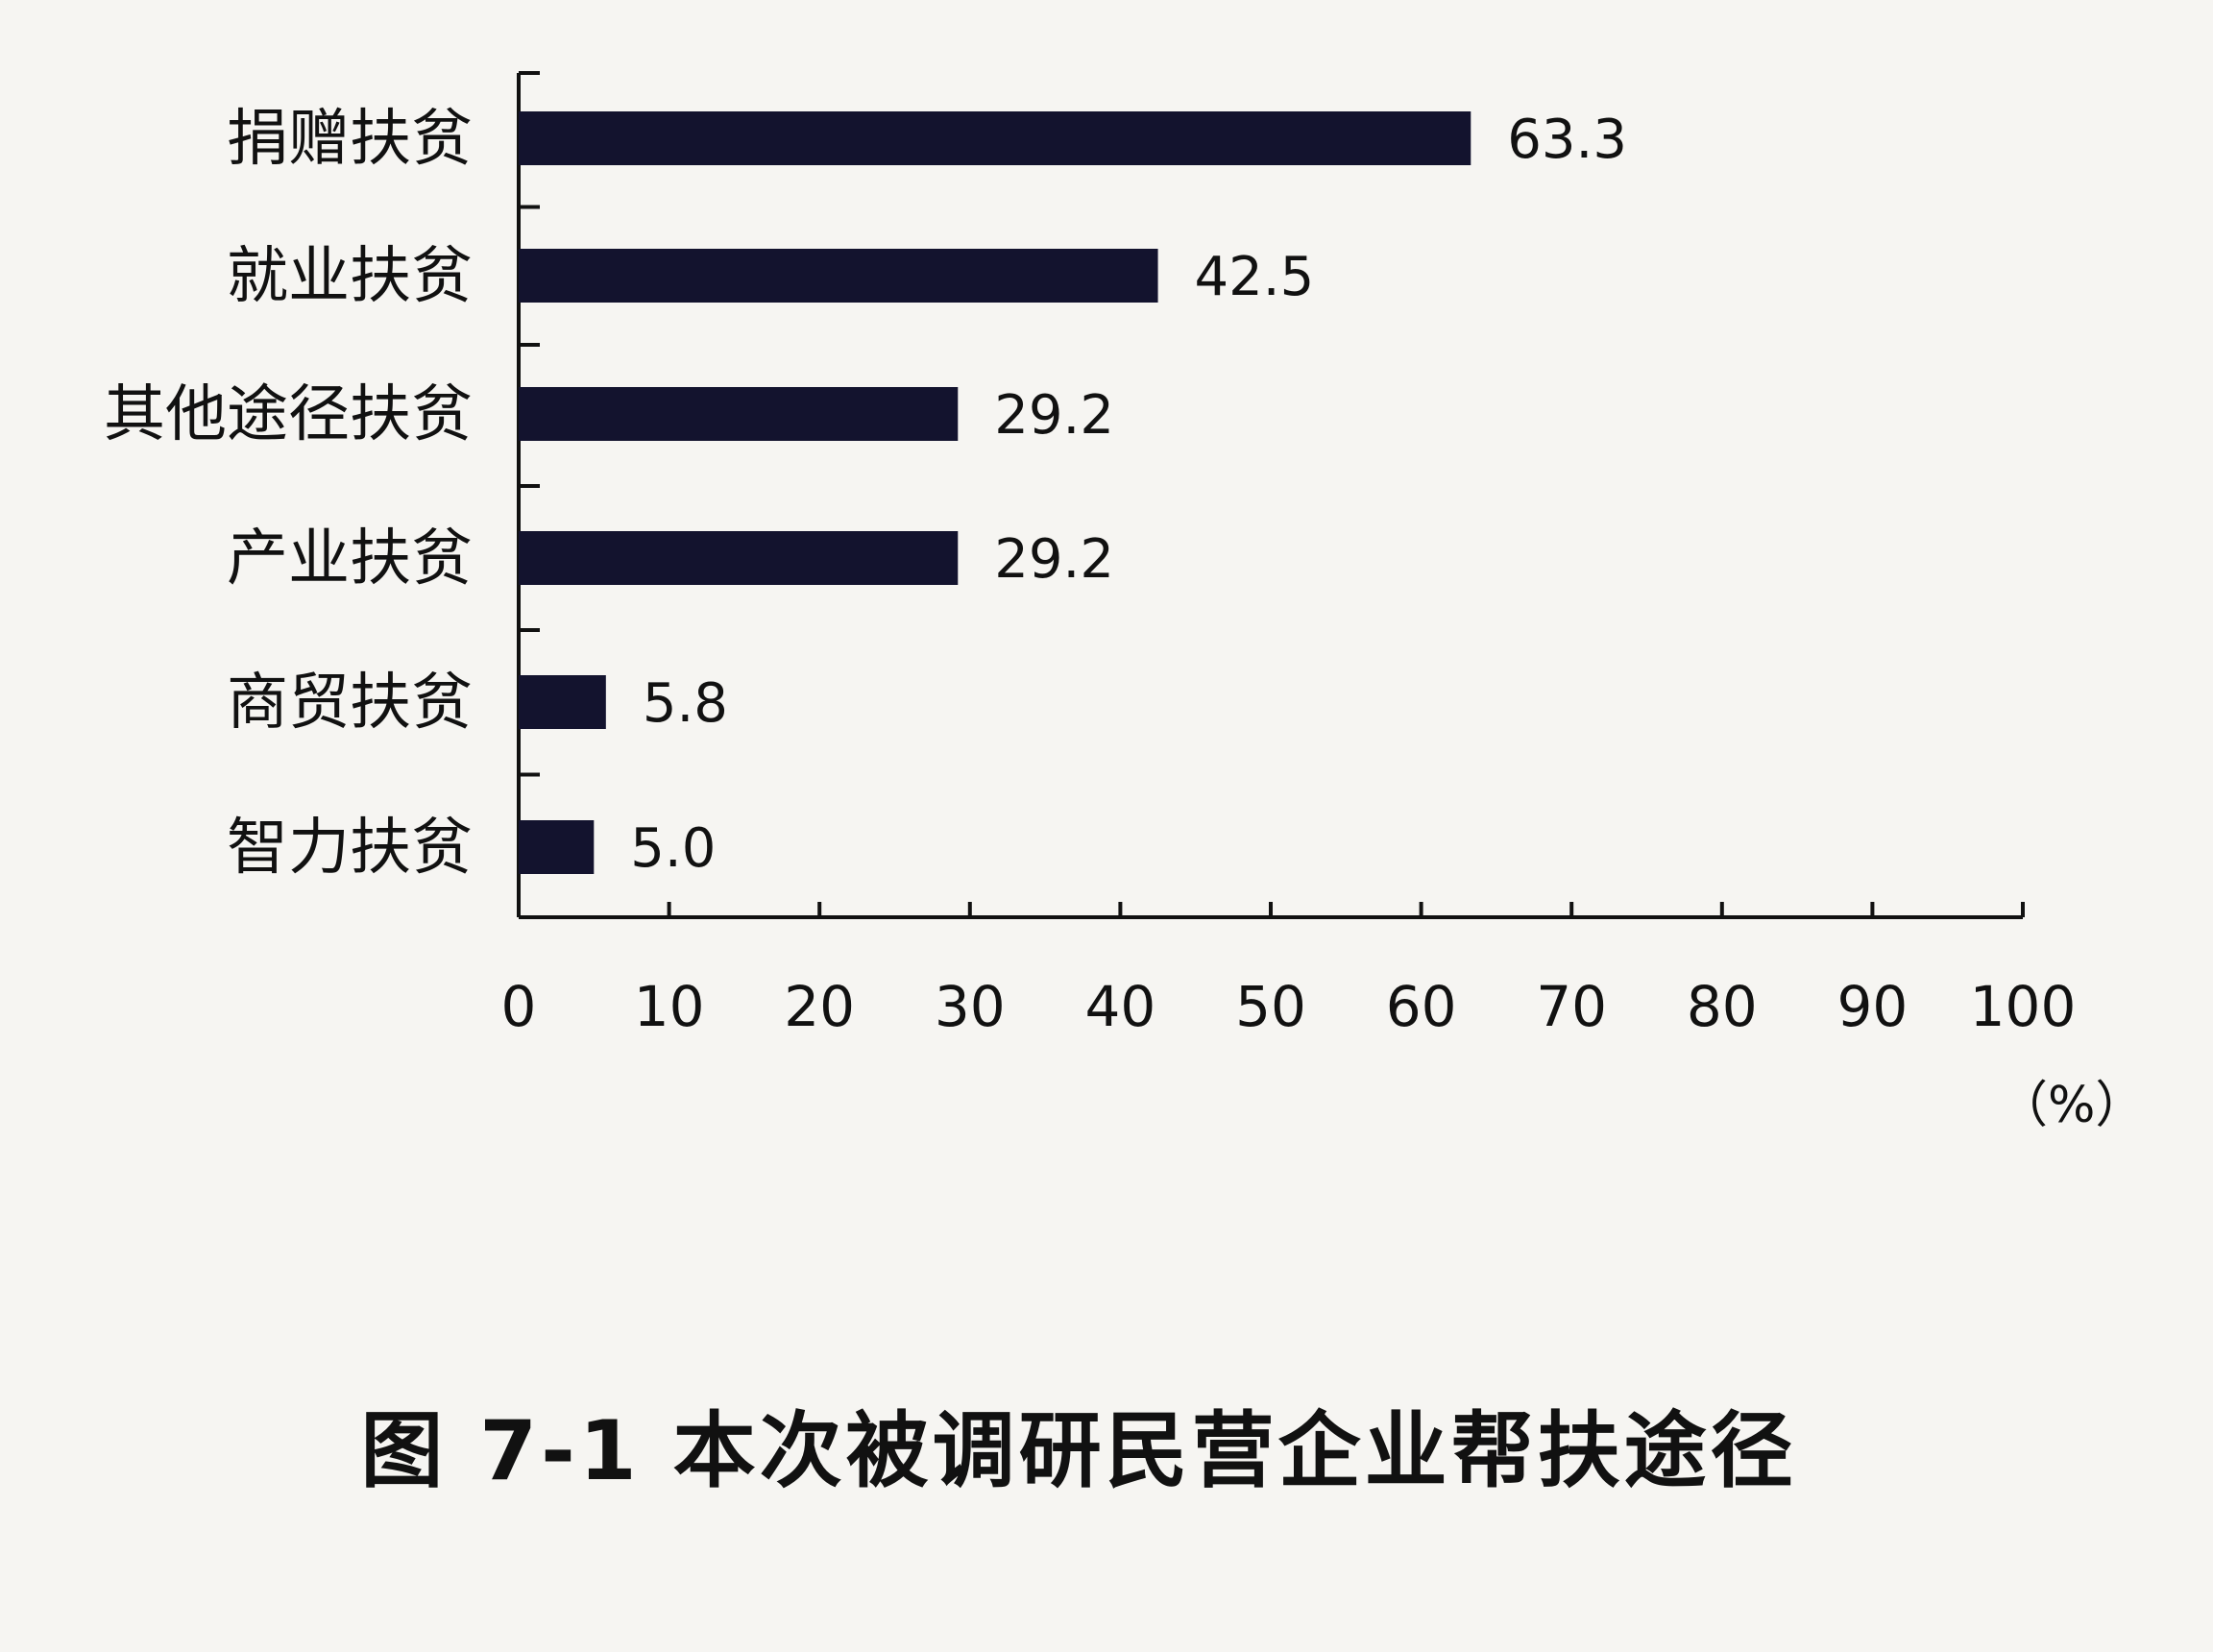  What do you see at coordinates (350, 848) in the screenshot?
I see `category-label: 智力扶贫` at bounding box center [350, 848].